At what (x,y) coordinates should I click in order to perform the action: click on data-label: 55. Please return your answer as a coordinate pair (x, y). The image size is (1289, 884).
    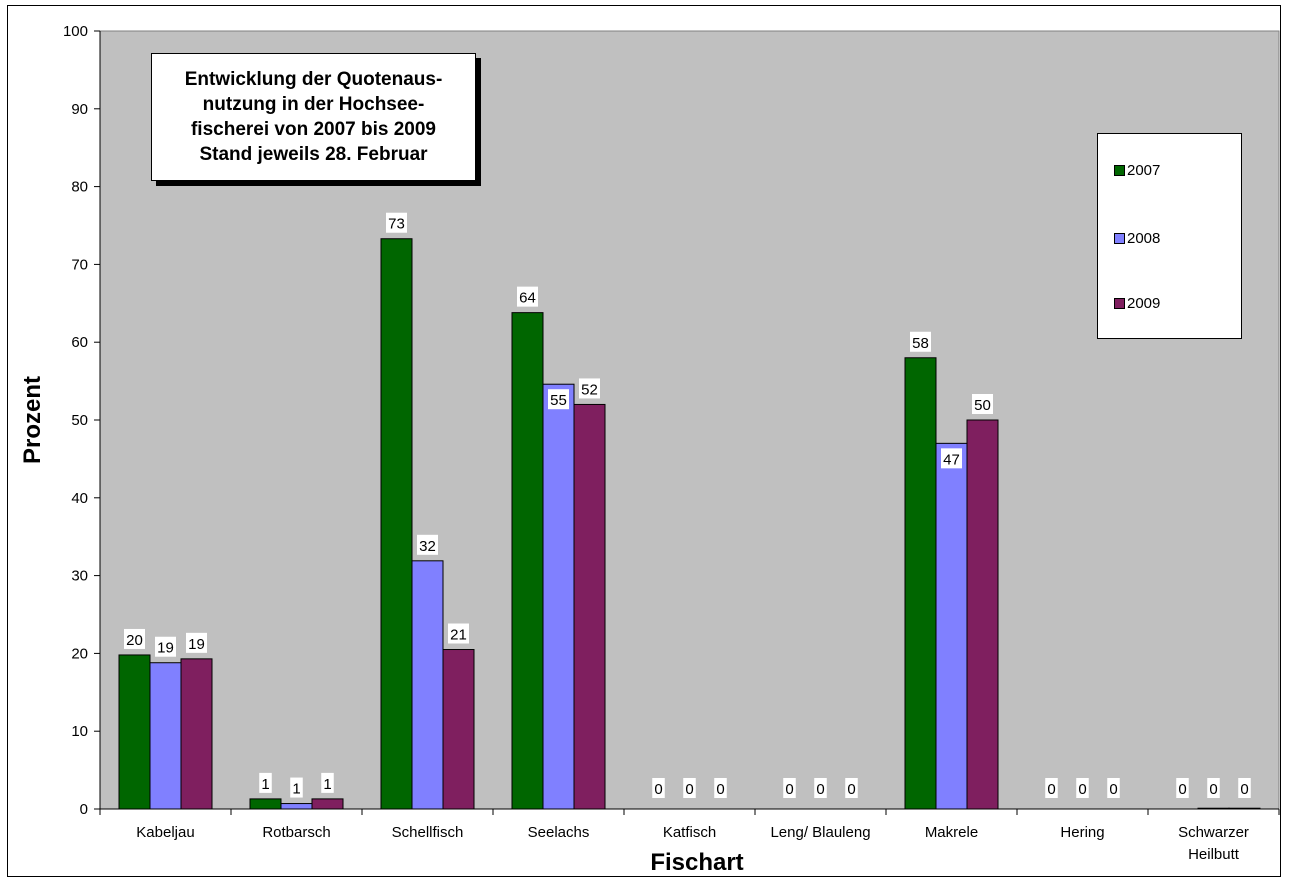
    Looking at the image, I should click on (558, 400).